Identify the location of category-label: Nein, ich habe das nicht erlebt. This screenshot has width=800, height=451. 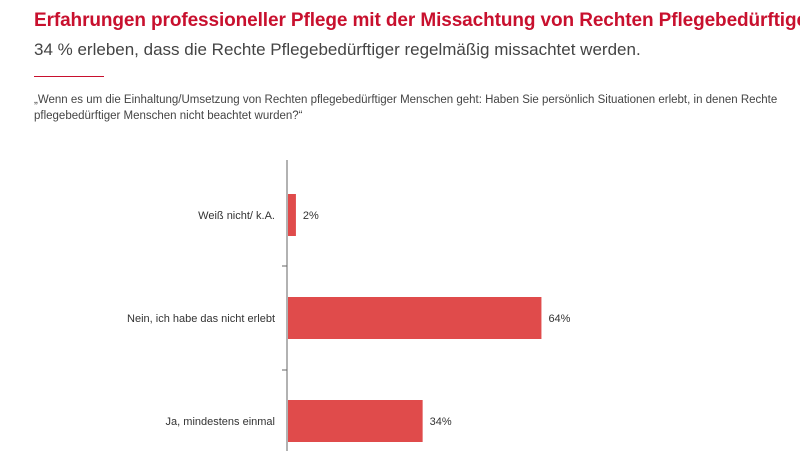
(201, 319).